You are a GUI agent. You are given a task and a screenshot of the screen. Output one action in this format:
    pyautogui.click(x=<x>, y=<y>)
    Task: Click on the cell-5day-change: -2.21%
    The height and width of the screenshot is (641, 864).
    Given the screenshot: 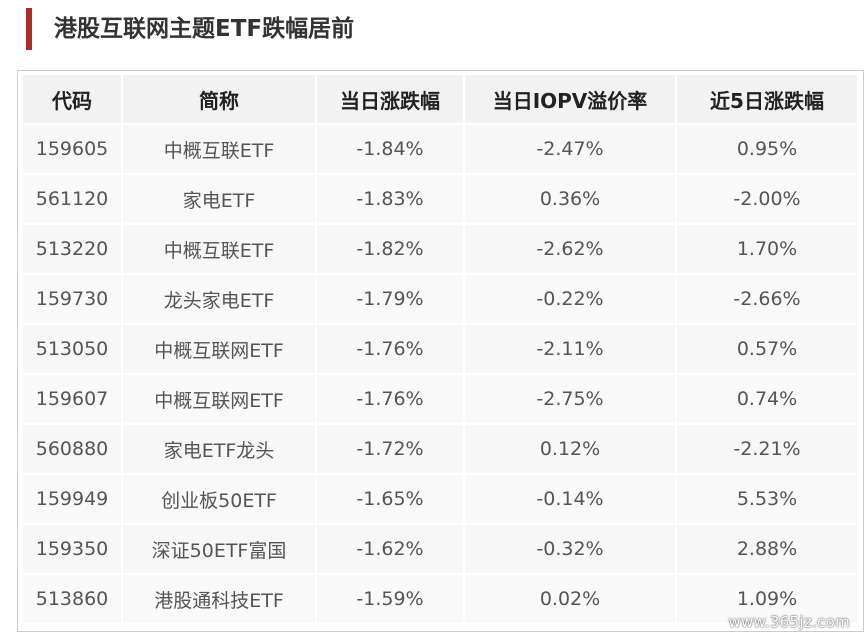 What is the action you would take?
    pyautogui.click(x=767, y=450)
    